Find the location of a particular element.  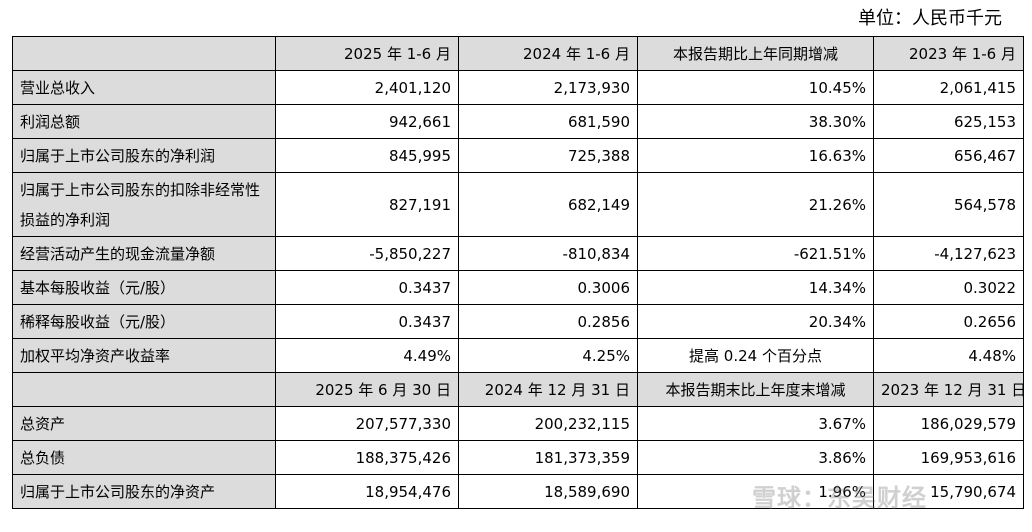

table-cell: 10.45% is located at coordinates (755, 87).